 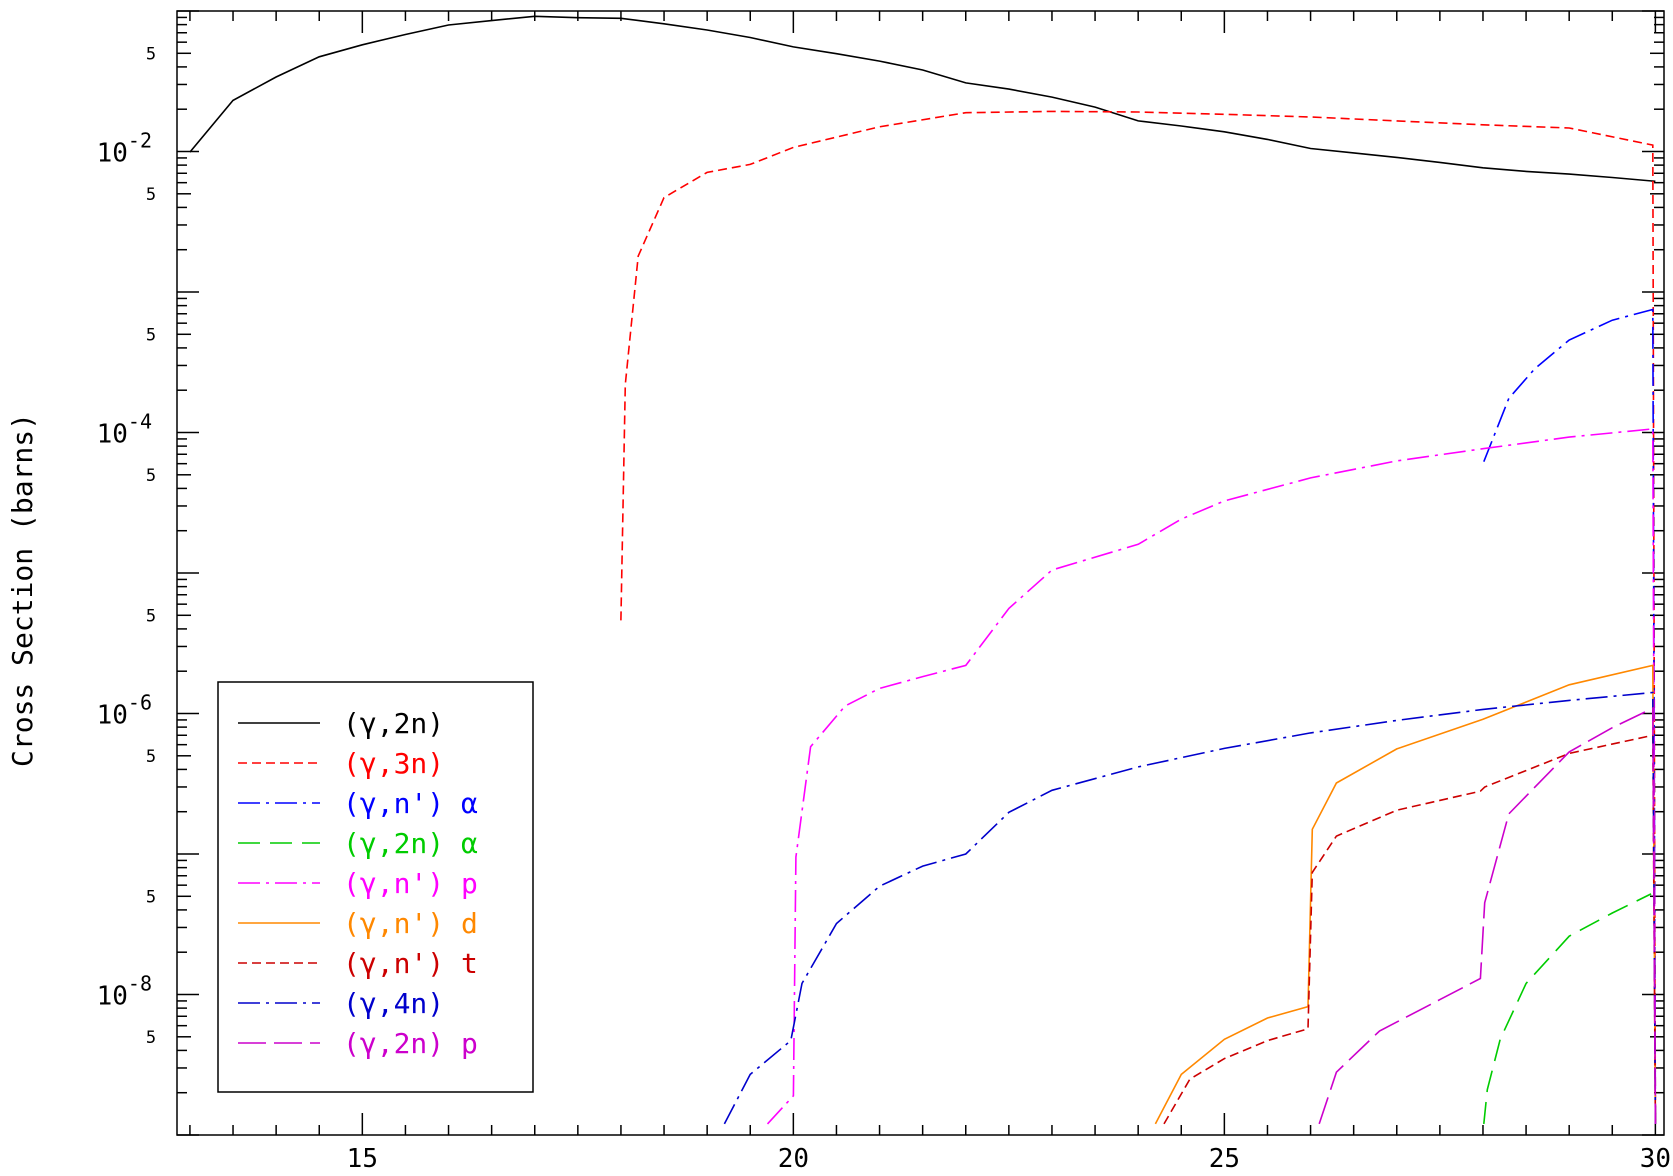 I want to click on legend-label: (γ,2n), so click(x=393, y=723).